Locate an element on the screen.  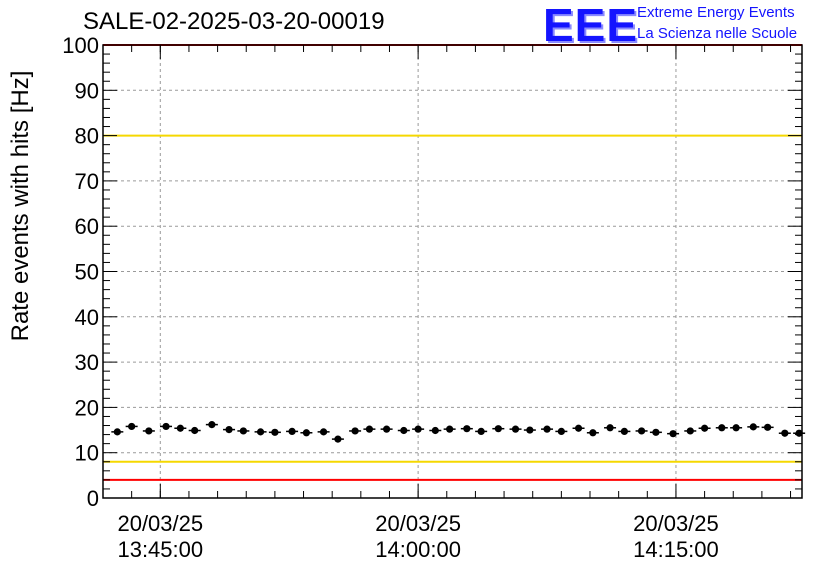
logo-line-2: La Scienza nelle Scuole is located at coordinates (717, 33).